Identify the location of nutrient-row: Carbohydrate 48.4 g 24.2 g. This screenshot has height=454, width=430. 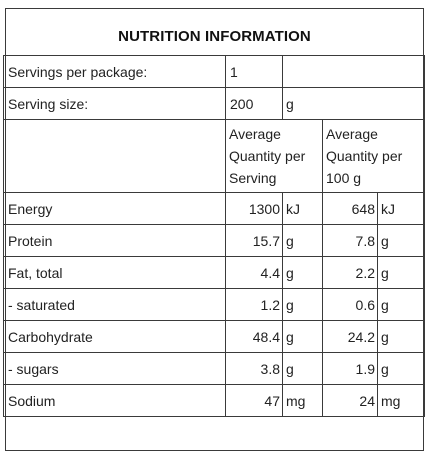
(214, 336).